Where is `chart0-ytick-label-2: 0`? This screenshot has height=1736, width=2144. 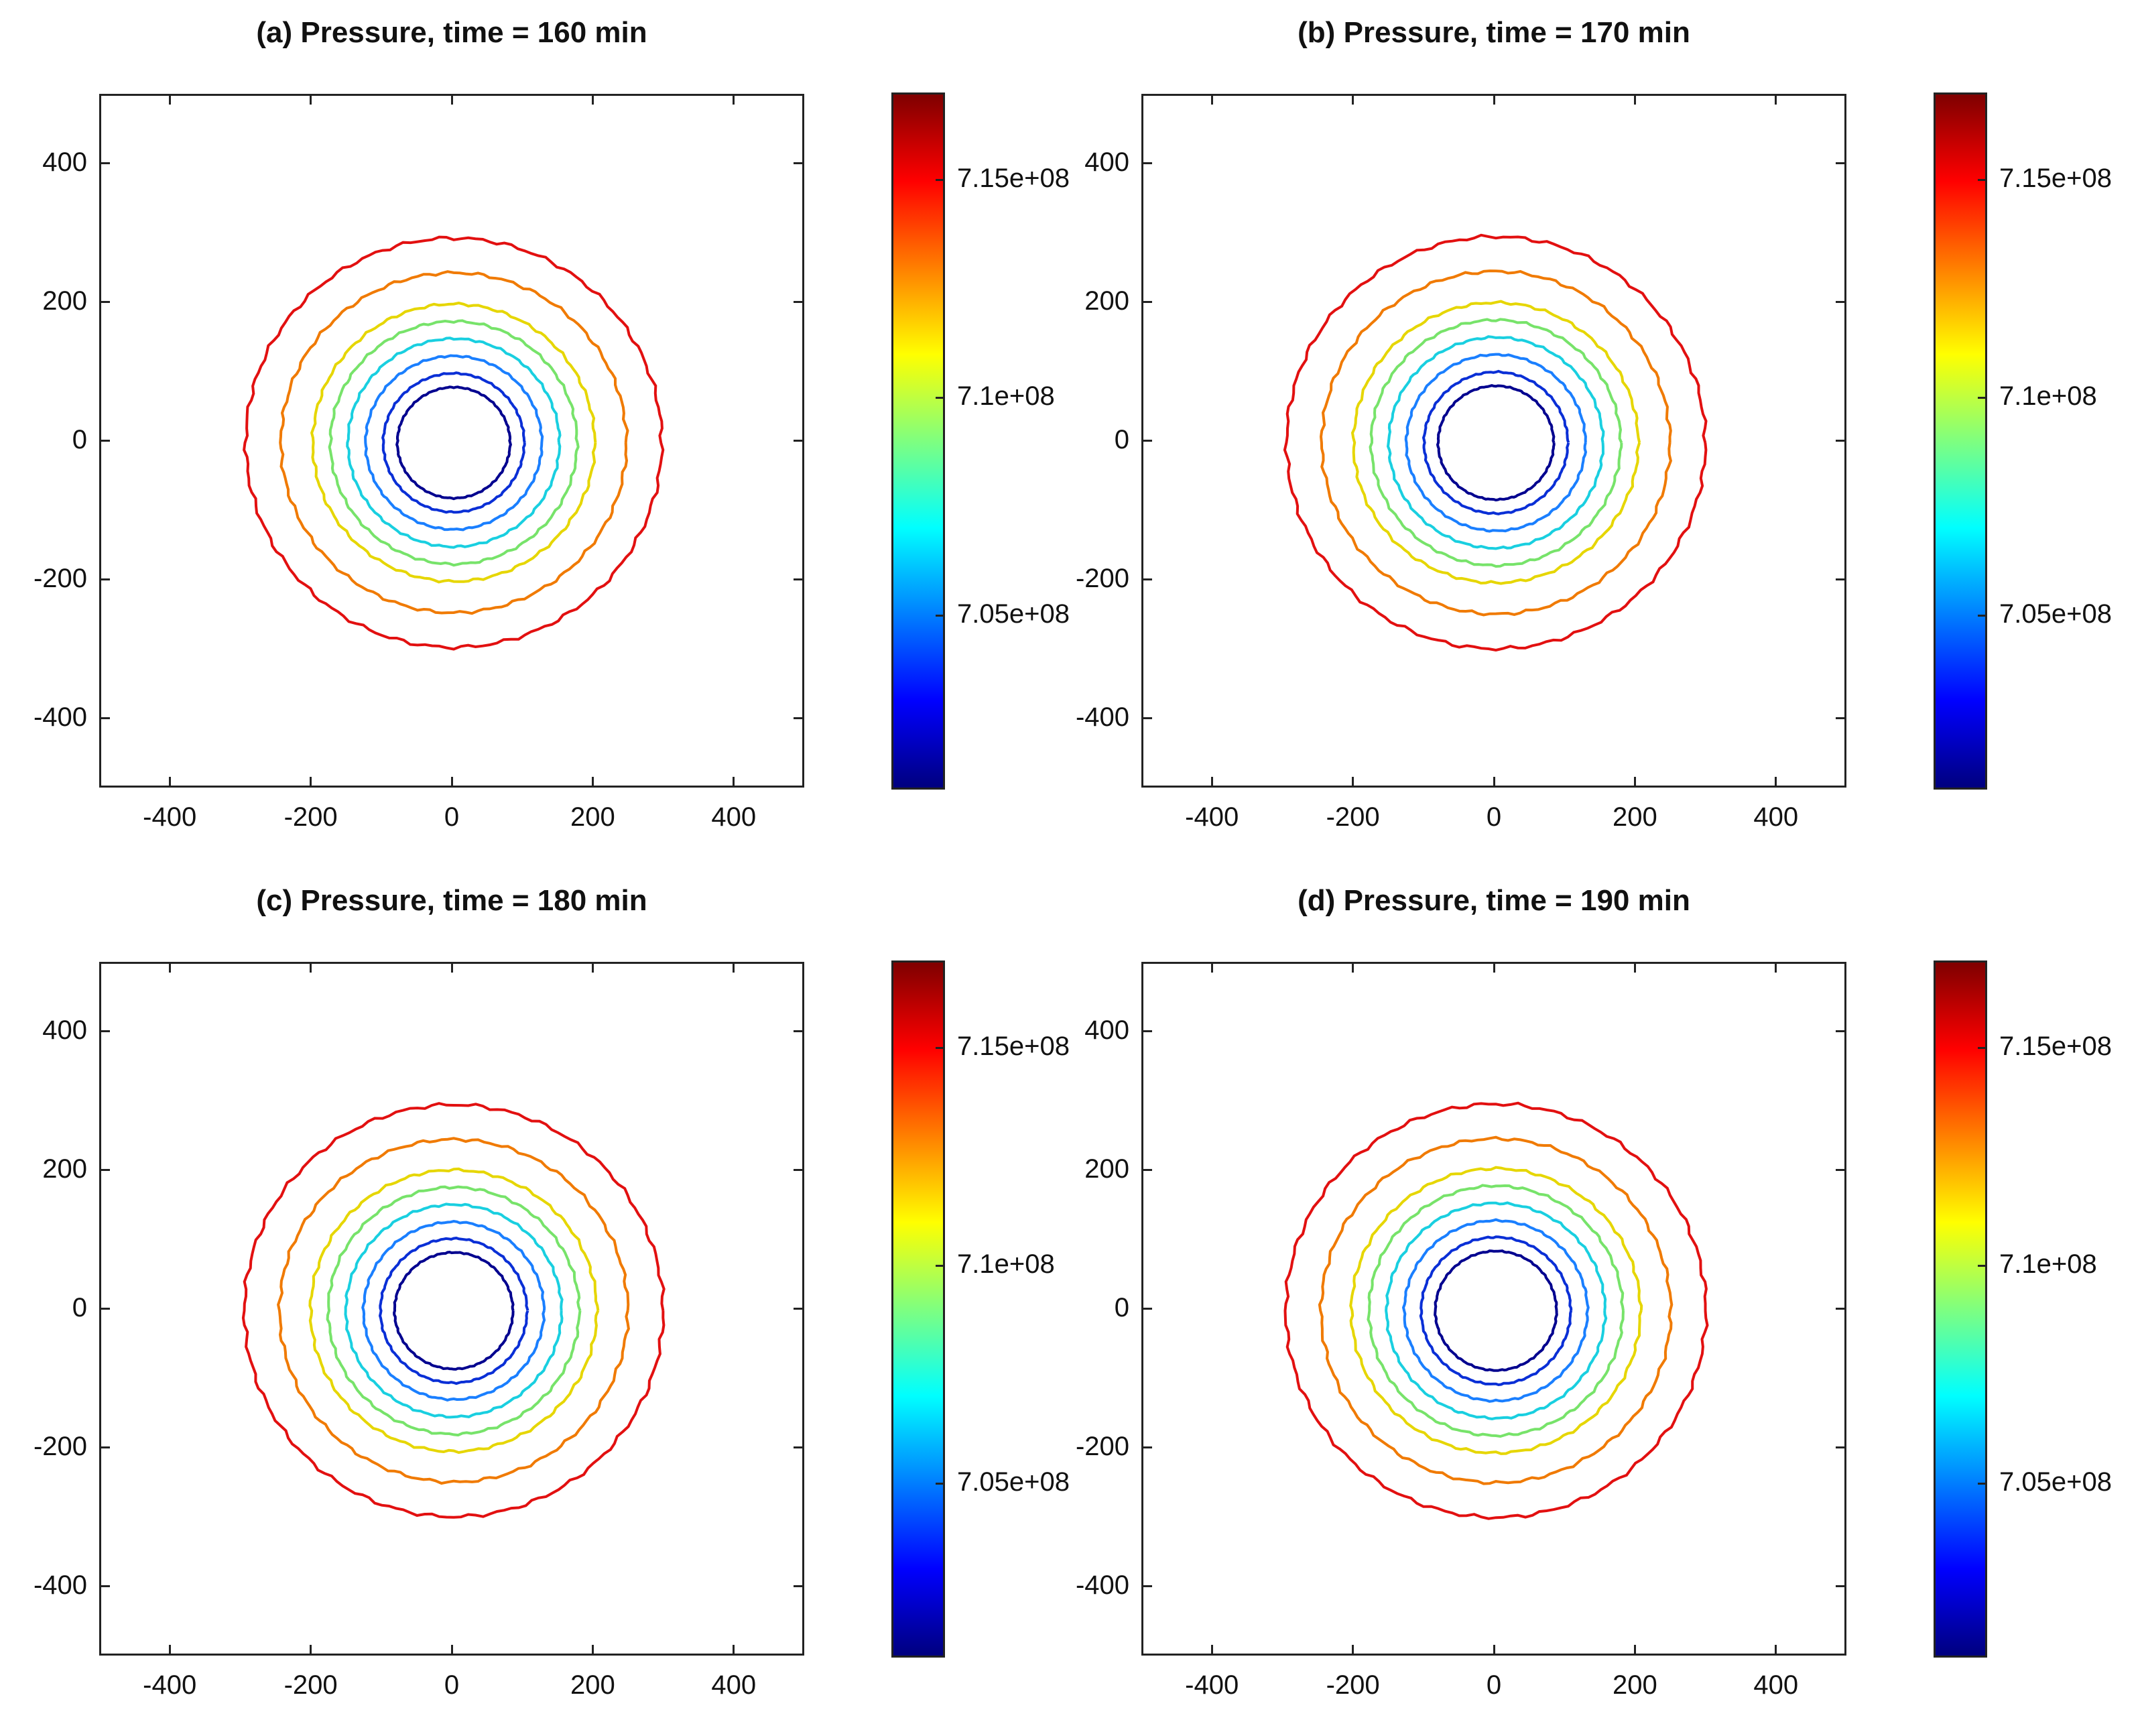 chart0-ytick-label-2: 0 is located at coordinates (79, 439).